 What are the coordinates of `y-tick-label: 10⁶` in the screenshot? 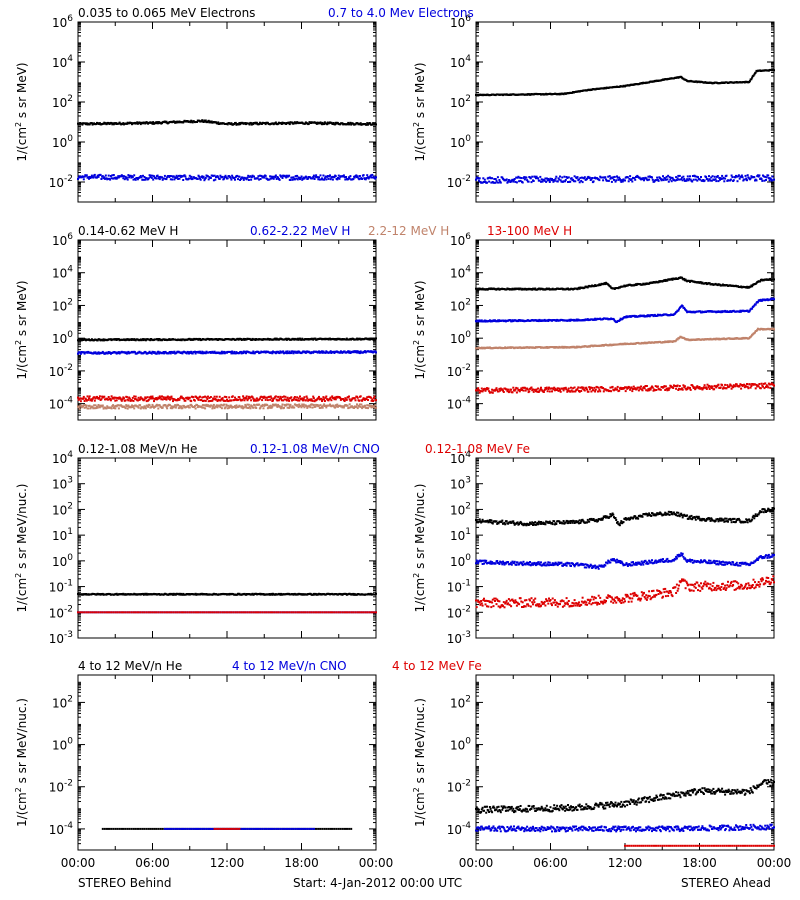 It's located at (460, 22).